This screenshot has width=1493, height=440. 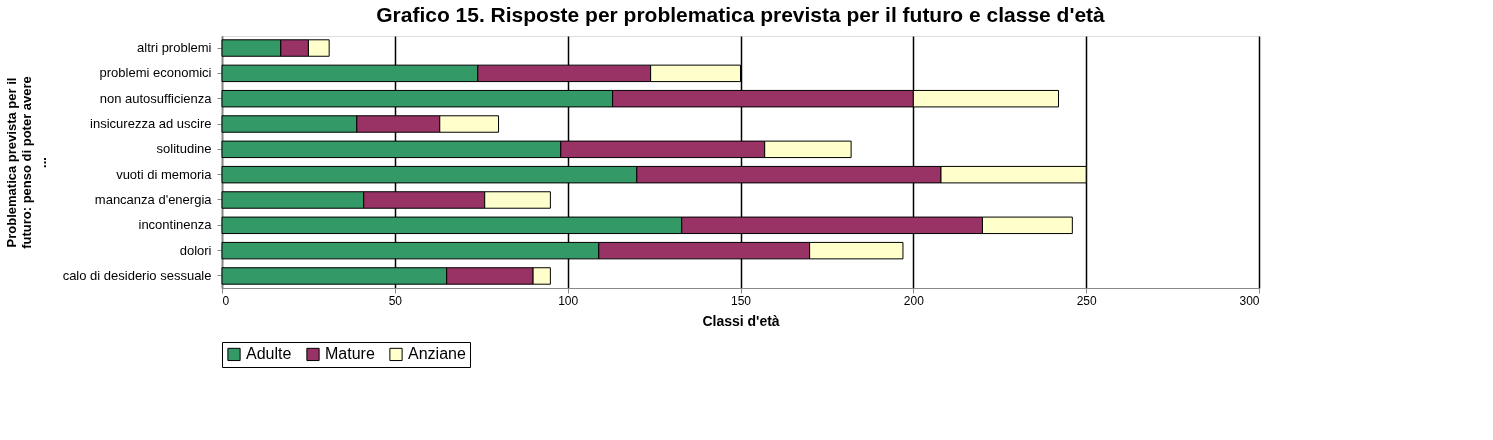 What do you see at coordinates (914, 300) in the screenshot?
I see `x-tick-label: 200` at bounding box center [914, 300].